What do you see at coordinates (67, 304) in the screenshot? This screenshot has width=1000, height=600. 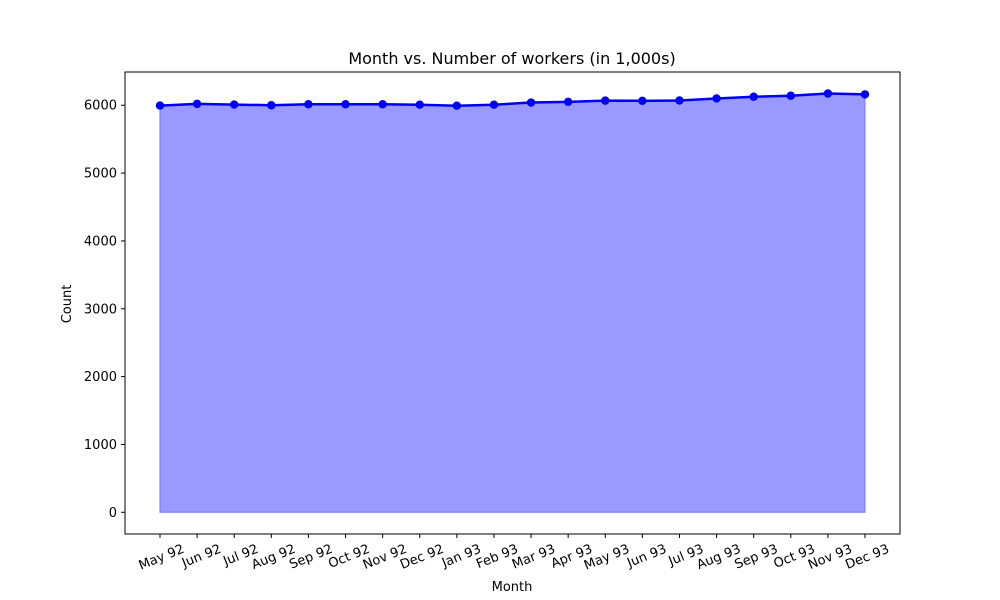 I see `y-axis-label: Count` at bounding box center [67, 304].